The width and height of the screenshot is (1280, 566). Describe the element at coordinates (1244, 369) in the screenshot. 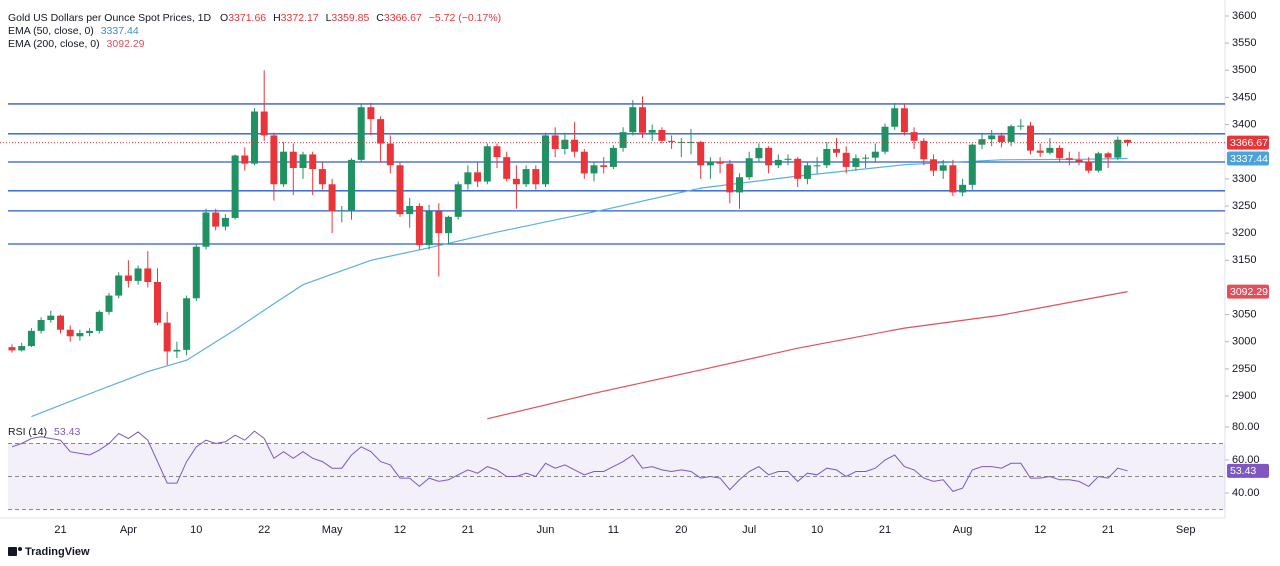

I see `y-tick-label: 2950` at that location.